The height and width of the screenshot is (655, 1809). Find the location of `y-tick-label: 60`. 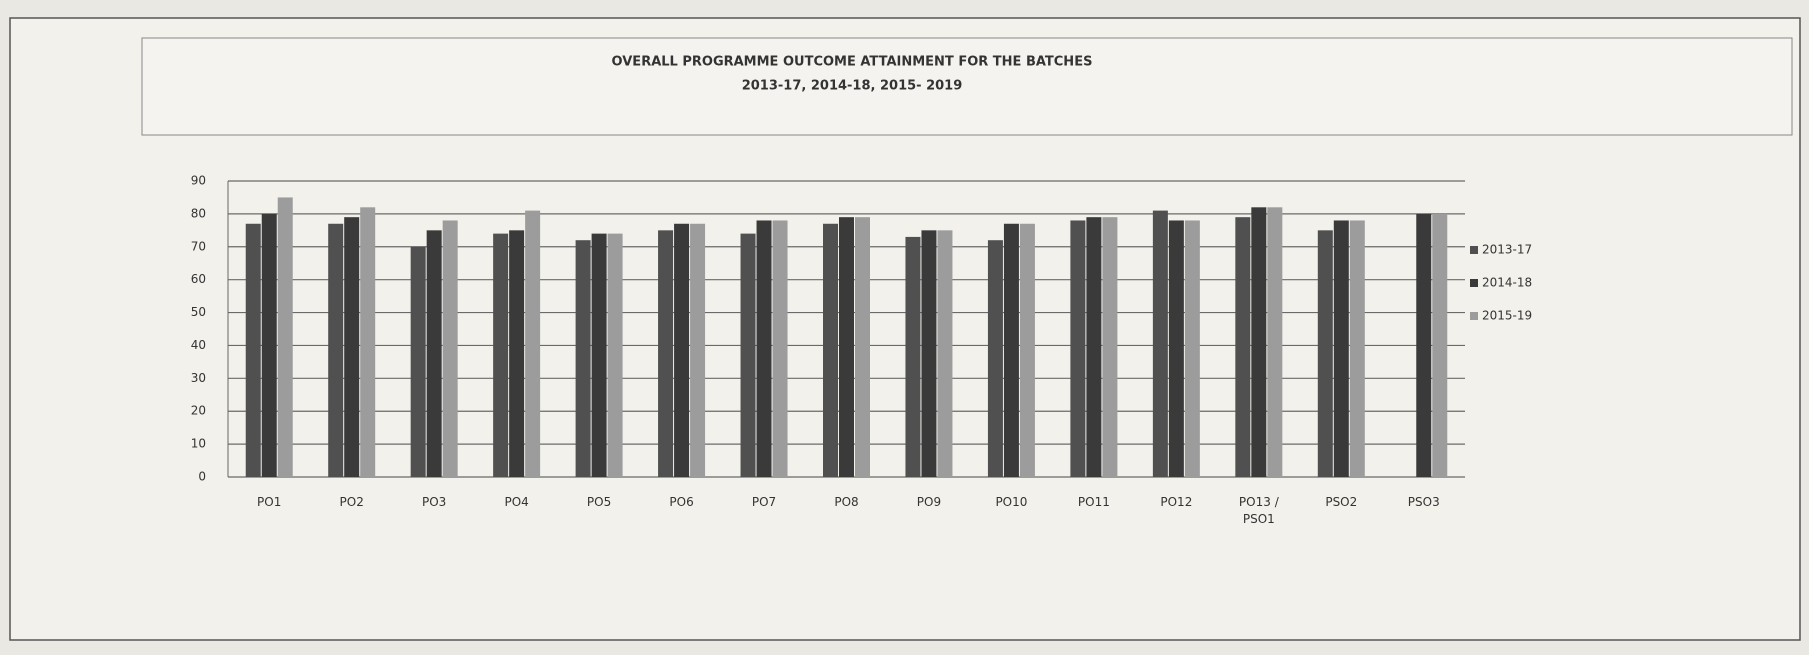

y-tick-label: 60 is located at coordinates (198, 279).